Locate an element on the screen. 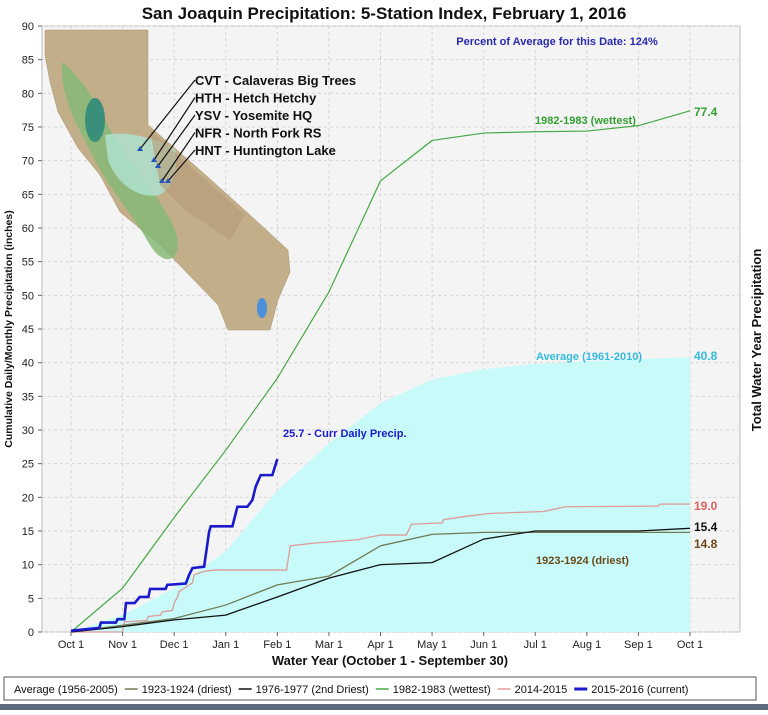 This screenshot has height=715, width=768. mountain-relief is located at coordinates (197, 185).